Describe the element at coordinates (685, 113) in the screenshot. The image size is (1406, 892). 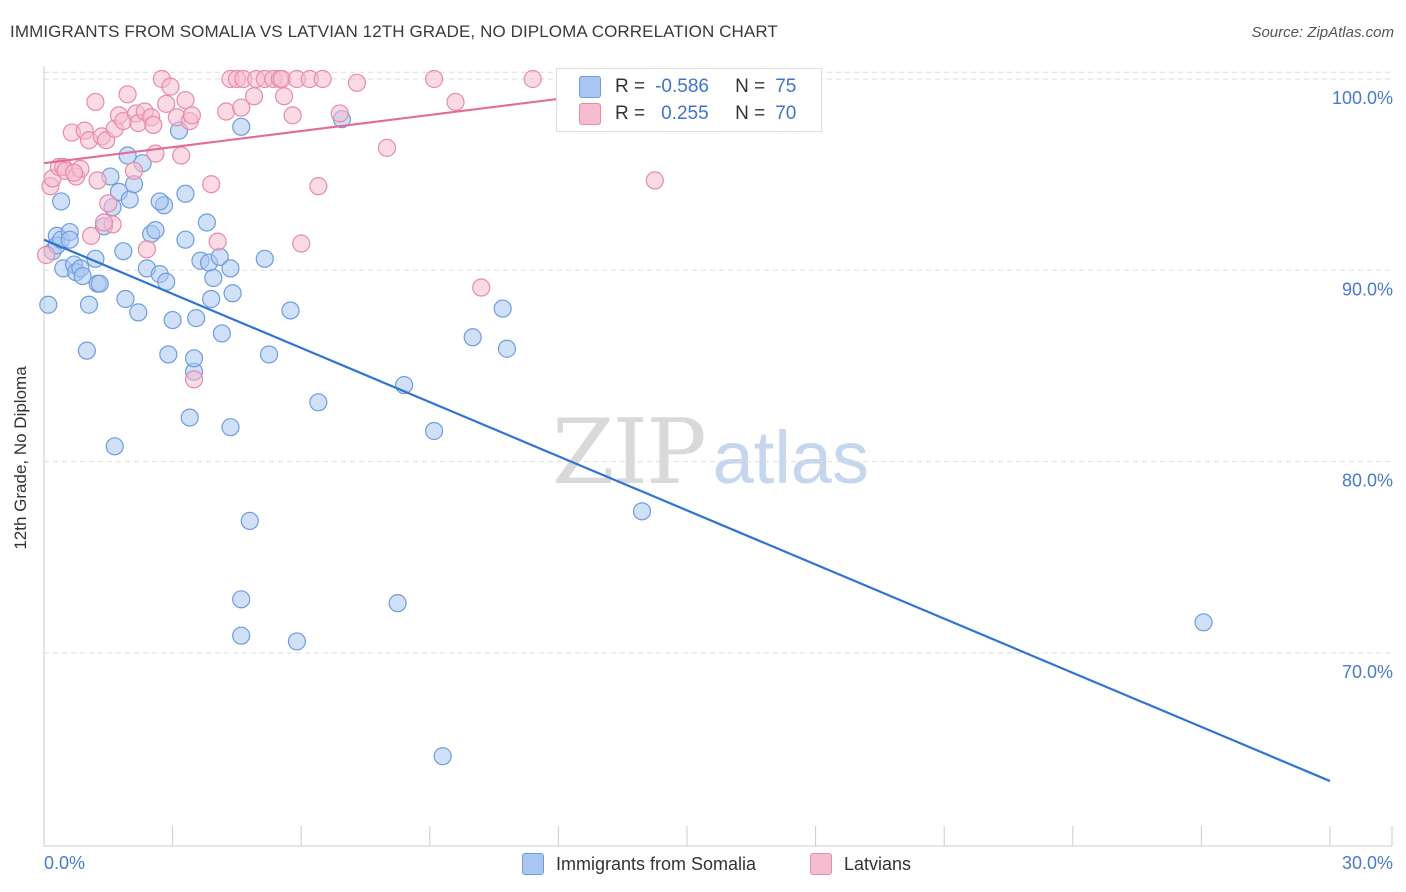
I see `legend-r-value: 0.255` at that location.